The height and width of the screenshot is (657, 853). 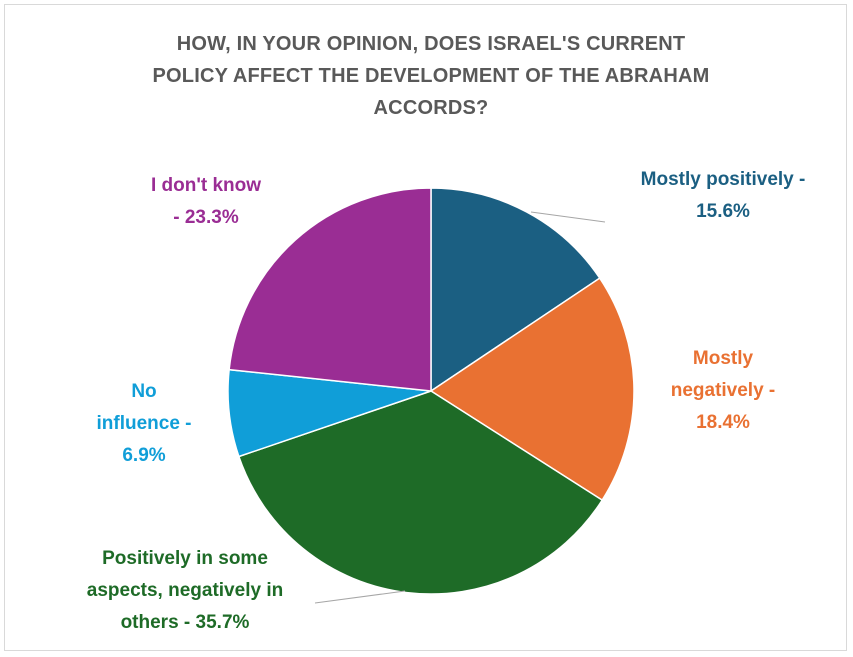 I want to click on data-label-line: aspects, negatively in, so click(x=185, y=590).